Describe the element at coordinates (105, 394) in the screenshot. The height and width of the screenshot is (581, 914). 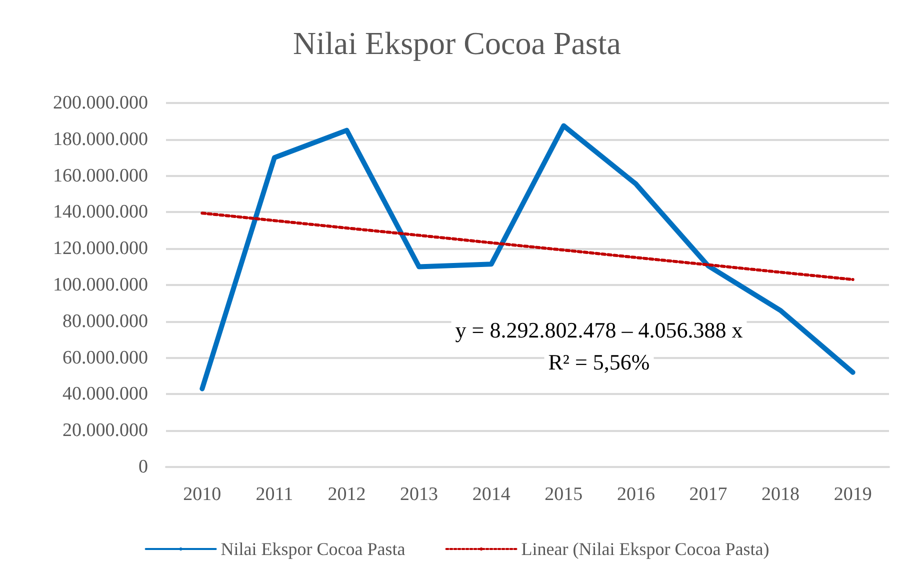
I see `y-tick-label: 40.000.000` at that location.